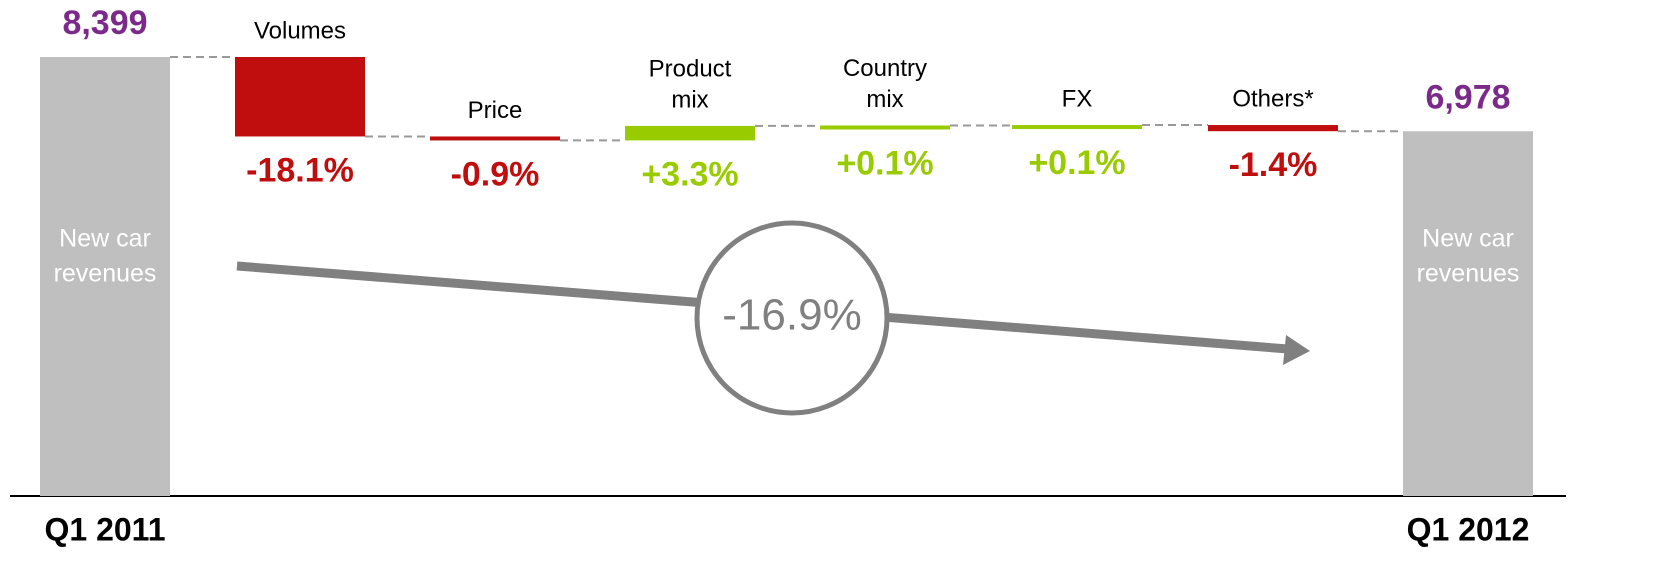 This screenshot has width=1666, height=585. Describe the element at coordinates (1467, 97) in the screenshot. I see `total-value-label: 6,978` at that location.